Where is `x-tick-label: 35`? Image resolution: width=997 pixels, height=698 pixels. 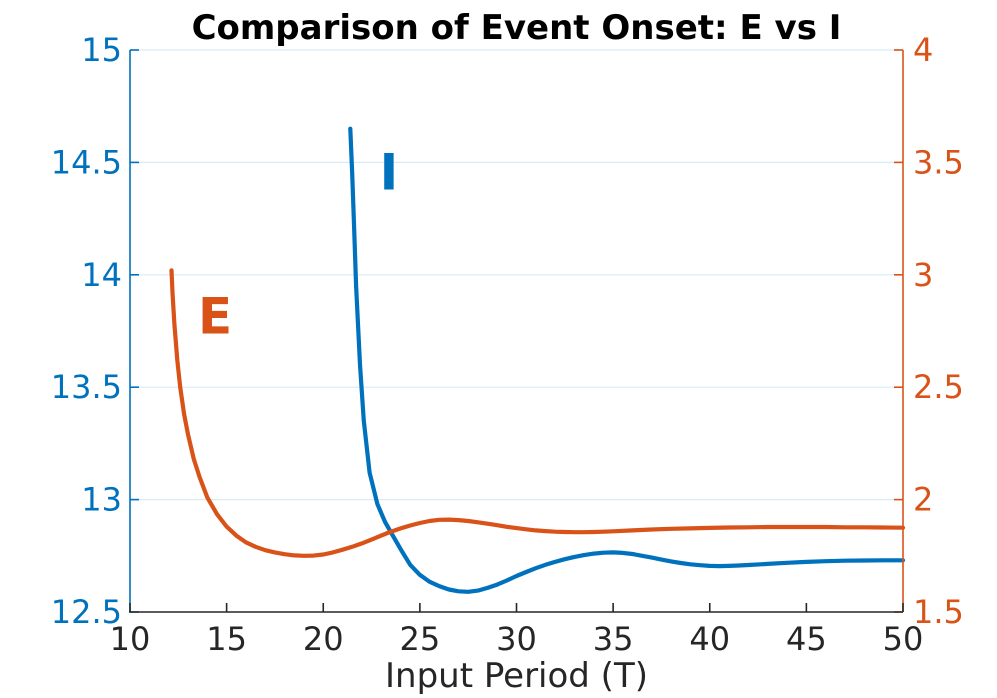 x-tick-label: 35 is located at coordinates (613, 639).